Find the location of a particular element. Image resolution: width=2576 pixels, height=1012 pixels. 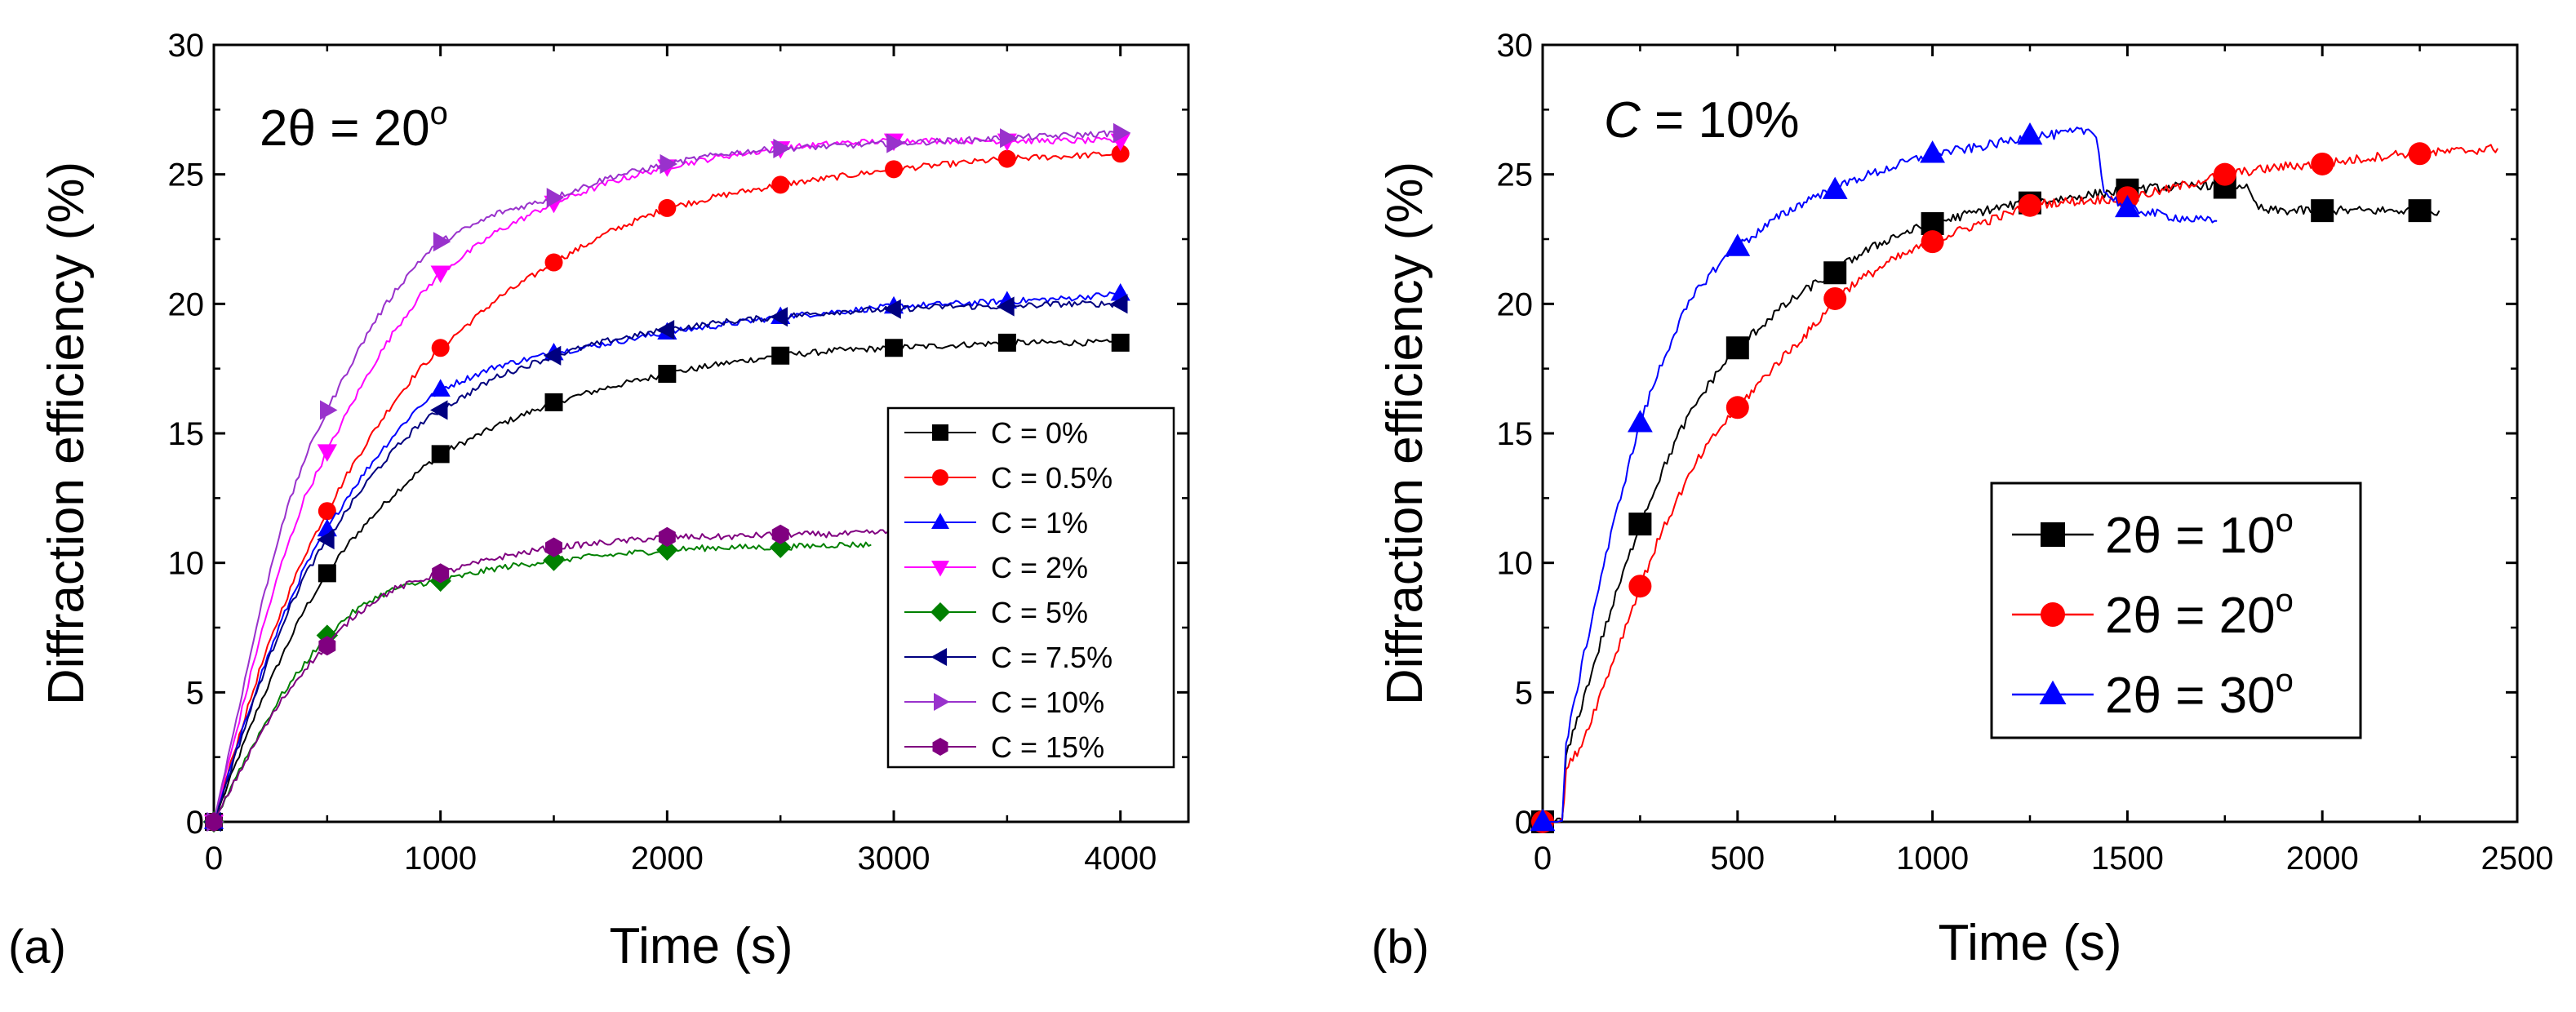

panel-a-series-c-15pct is located at coordinates (550, 678).